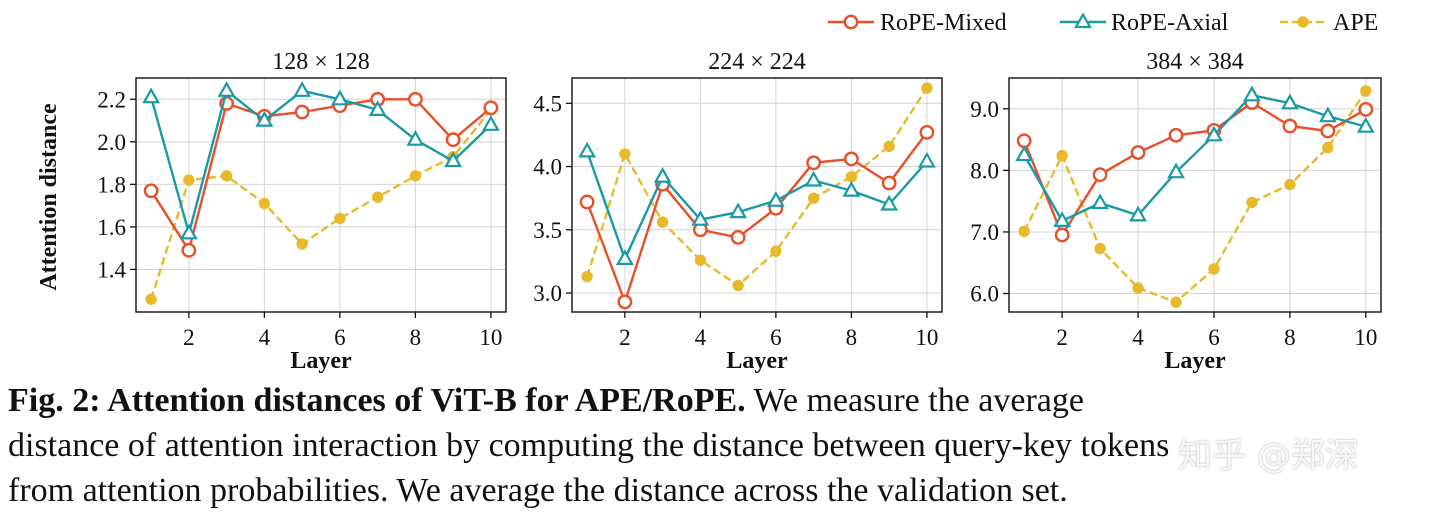  I want to click on chart-title: 128 × 128, so click(321, 62).